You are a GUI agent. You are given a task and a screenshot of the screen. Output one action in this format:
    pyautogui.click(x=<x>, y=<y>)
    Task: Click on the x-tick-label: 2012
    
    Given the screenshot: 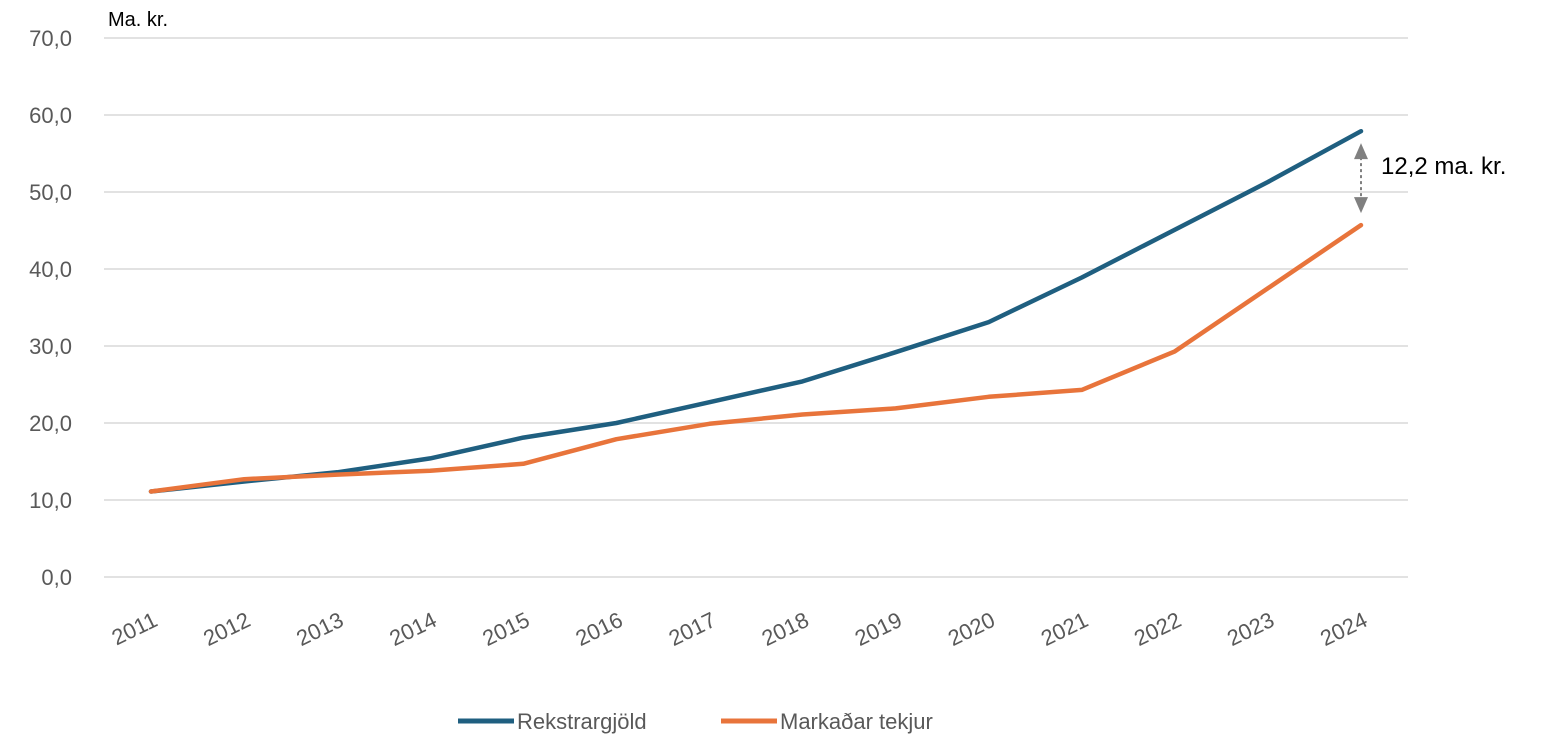 What is the action you would take?
    pyautogui.click(x=226, y=629)
    